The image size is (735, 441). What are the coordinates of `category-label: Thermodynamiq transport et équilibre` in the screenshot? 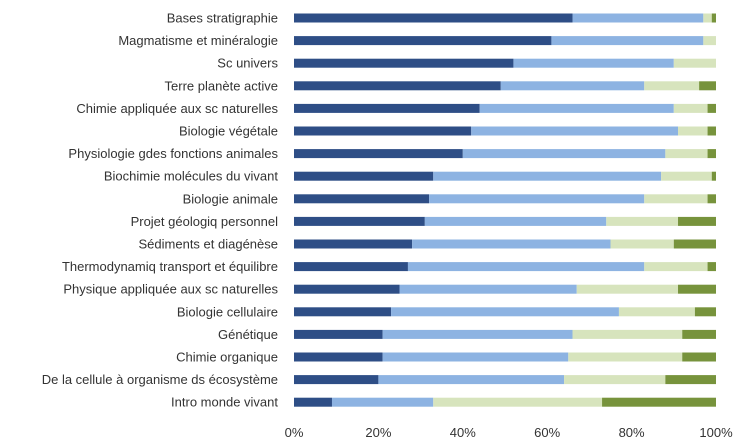 It's located at (170, 266).